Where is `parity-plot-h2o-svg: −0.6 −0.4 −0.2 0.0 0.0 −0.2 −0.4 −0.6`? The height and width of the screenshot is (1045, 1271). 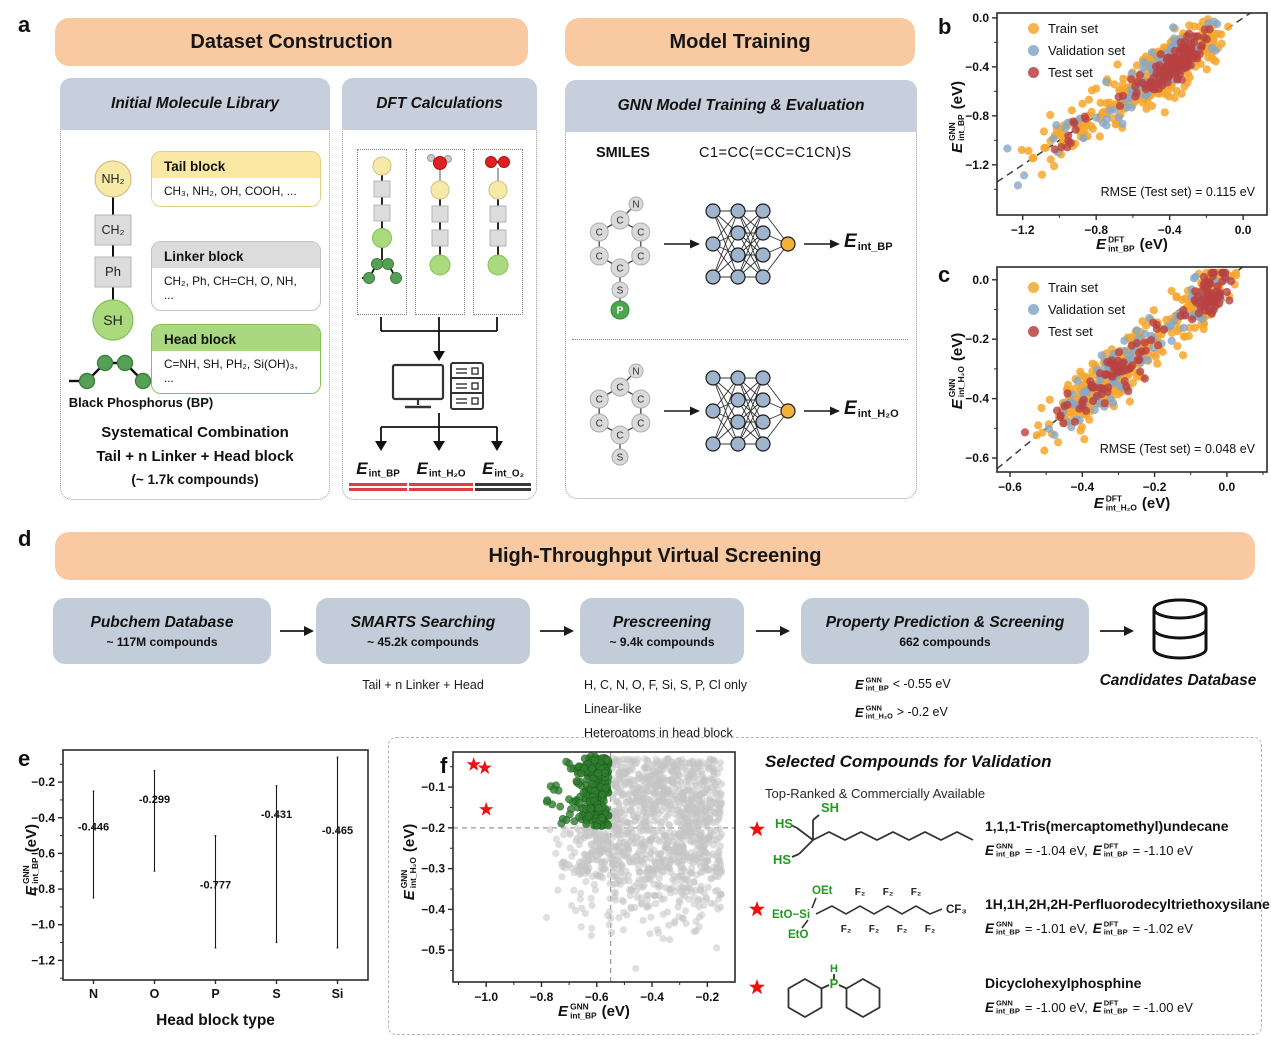
parity-plot-h2o-svg: −0.6 −0.4 −0.2 0.0 0.0 −0.2 −0.4 −0.6 is located at coordinates (1116, 380).